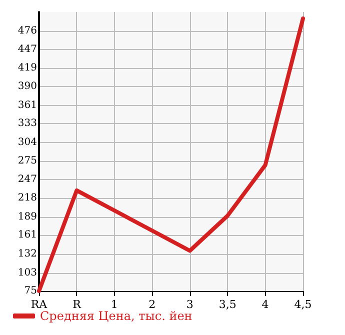 This screenshot has width=345, height=335. Describe the element at coordinates (27, 179) in the screenshot. I see `y-tick-label: 247` at that location.